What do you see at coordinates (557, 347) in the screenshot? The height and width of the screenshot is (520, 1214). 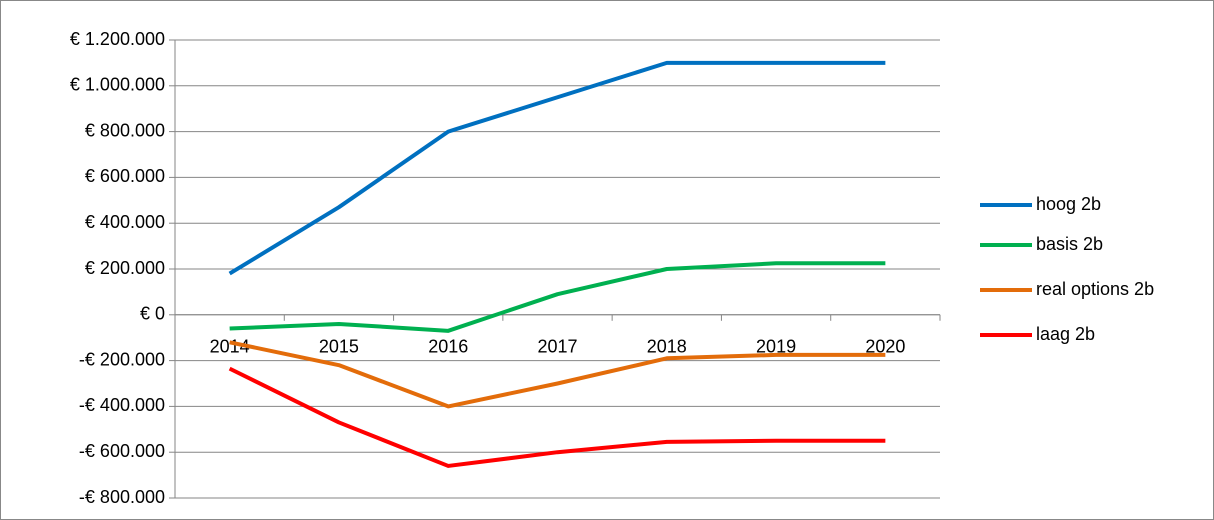 I see `x-tick-label: 2017` at bounding box center [557, 347].